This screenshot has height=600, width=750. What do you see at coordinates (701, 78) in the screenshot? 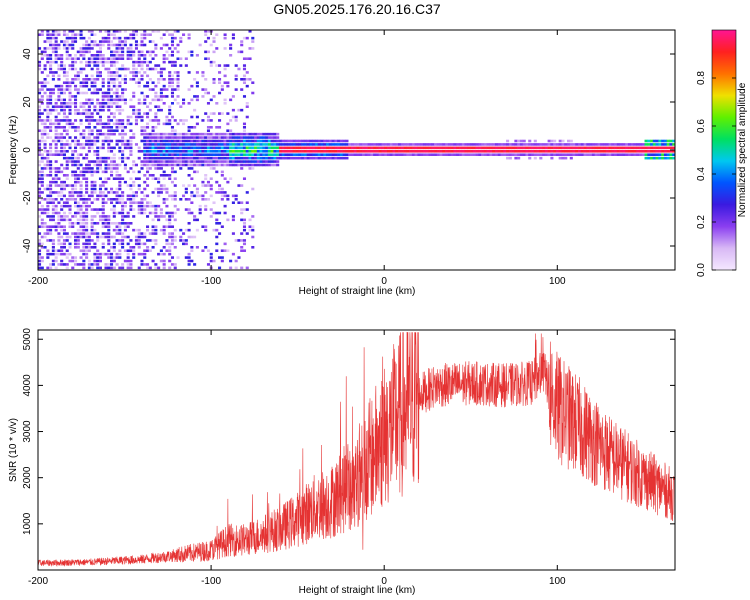
I see `colorbar-tick-label: 0.8` at bounding box center [701, 78].